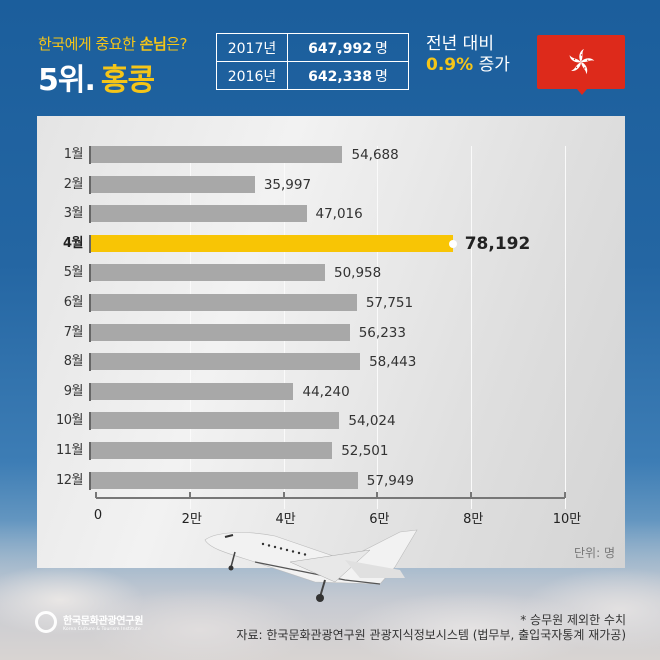 The width and height of the screenshot is (660, 660). Describe the element at coordinates (340, 76) in the screenshot. I see `visitor-count: 642,338` at that location.